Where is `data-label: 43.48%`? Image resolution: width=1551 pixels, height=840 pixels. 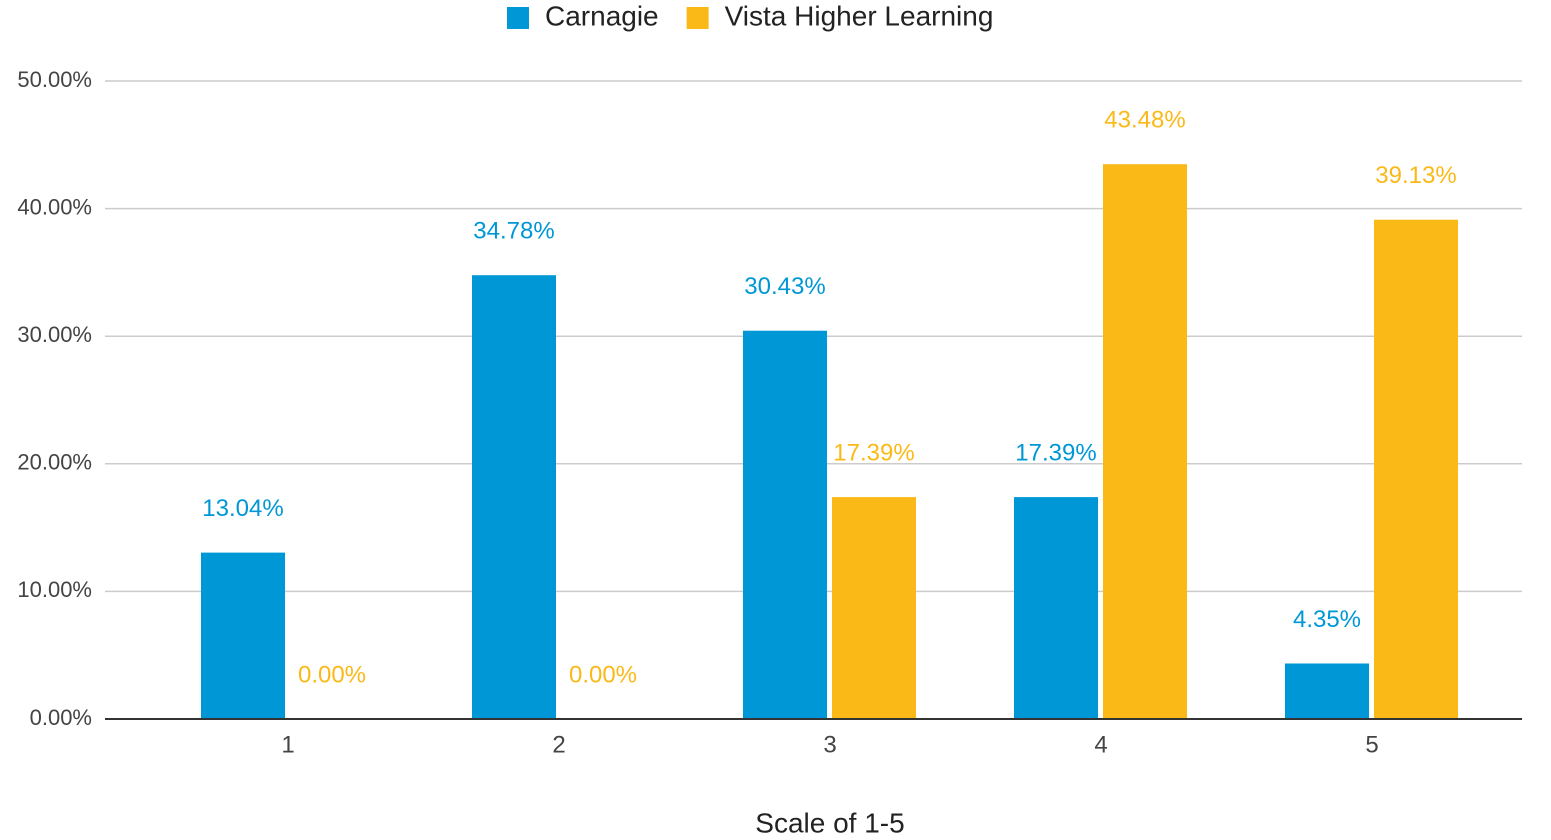
data-label: 43.48% is located at coordinates (1144, 120).